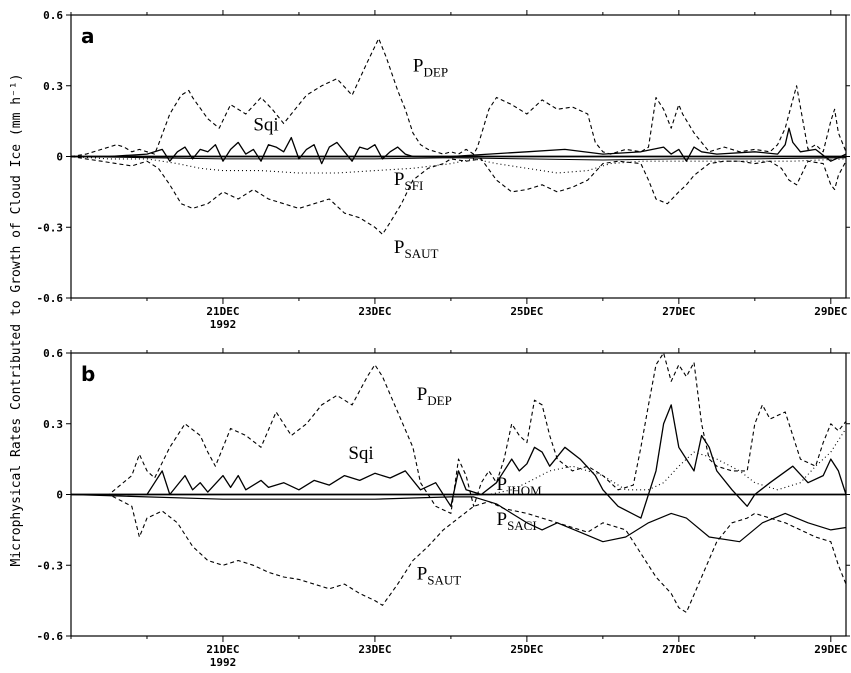 The height and width of the screenshot is (673, 851). Describe the element at coordinates (88, 374) in the screenshot. I see `panel-b-letter: b` at that location.